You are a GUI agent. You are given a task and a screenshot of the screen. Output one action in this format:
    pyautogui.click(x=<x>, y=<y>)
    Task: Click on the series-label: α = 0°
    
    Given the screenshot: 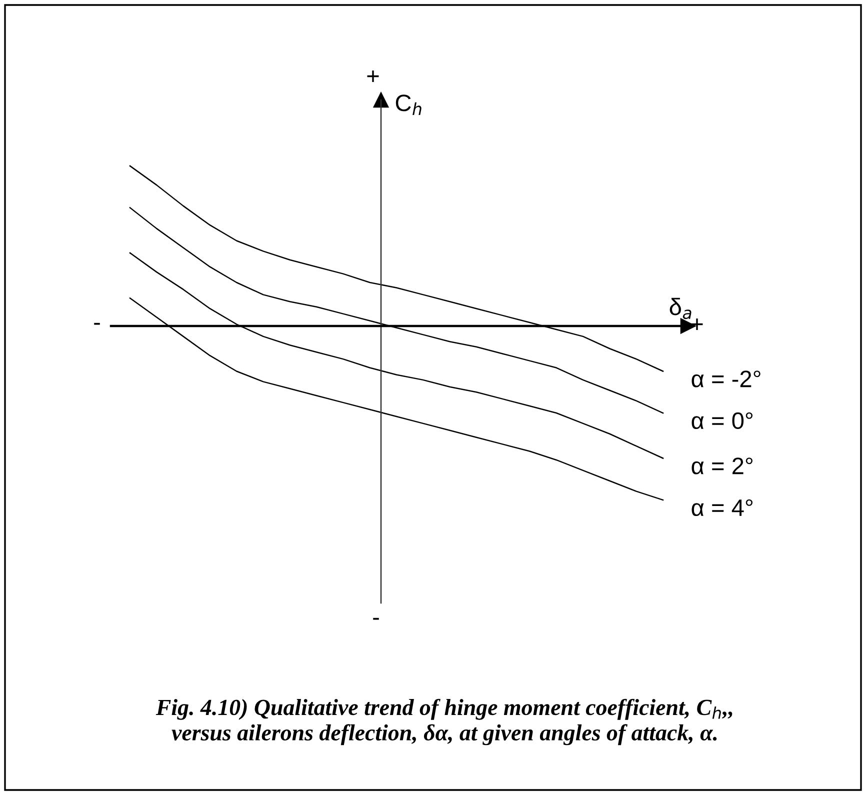 What is the action you would take?
    pyautogui.click(x=722, y=421)
    